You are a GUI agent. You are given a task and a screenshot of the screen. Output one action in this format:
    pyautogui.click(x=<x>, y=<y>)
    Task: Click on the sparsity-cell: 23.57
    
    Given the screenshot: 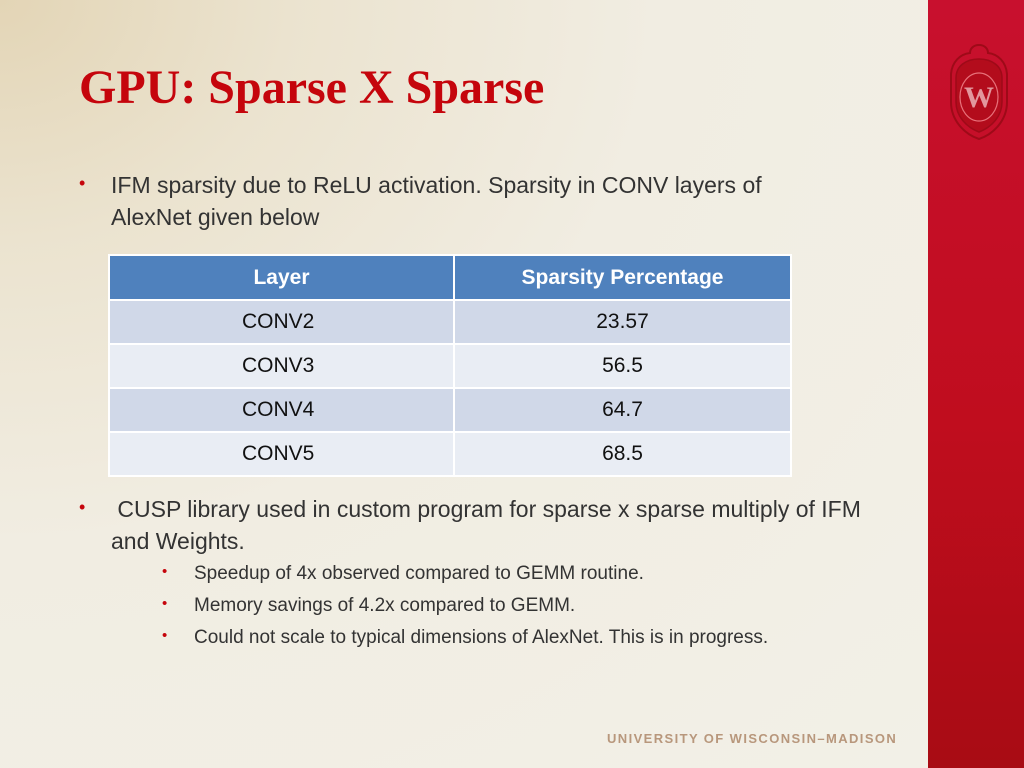 What is the action you would take?
    pyautogui.click(x=622, y=322)
    